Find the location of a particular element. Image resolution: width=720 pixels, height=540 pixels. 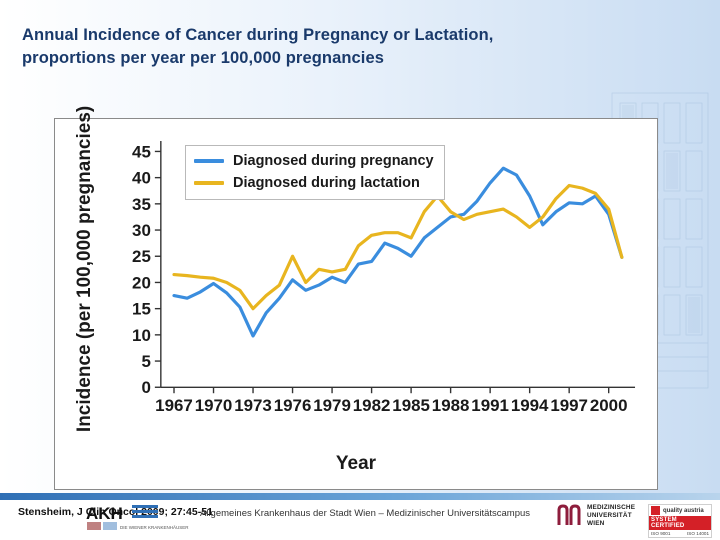

svg-text: 1982 is located at coordinates (372, 405).